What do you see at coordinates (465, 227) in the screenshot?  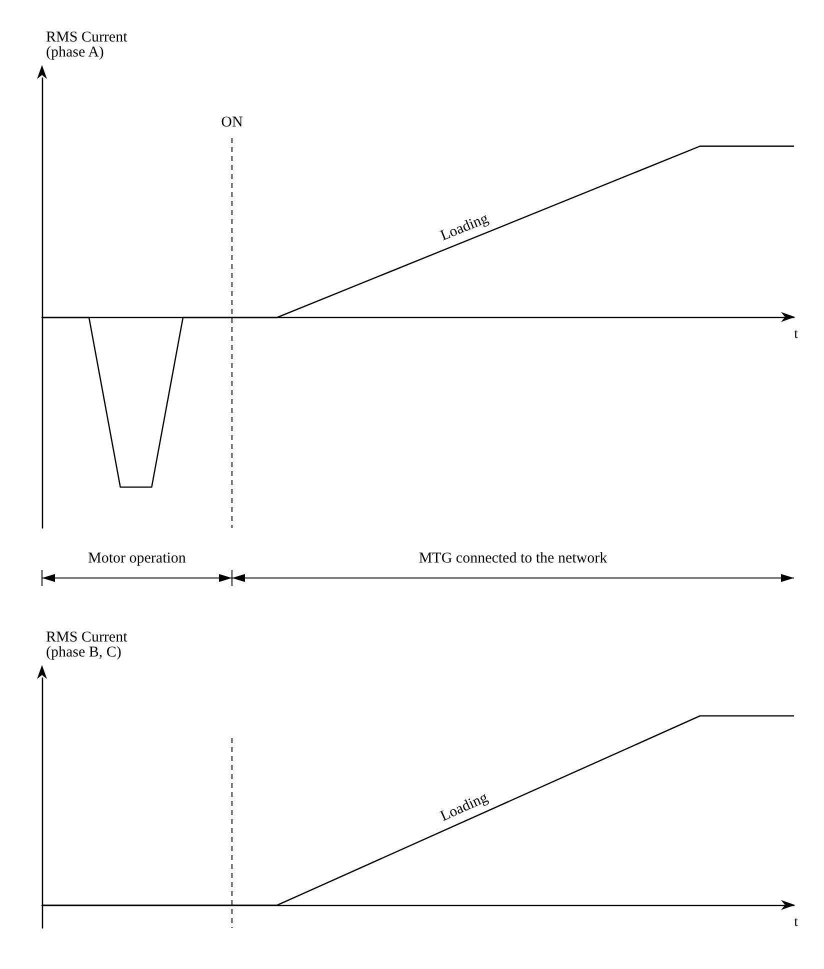 I see `annotation: Loading` at bounding box center [465, 227].